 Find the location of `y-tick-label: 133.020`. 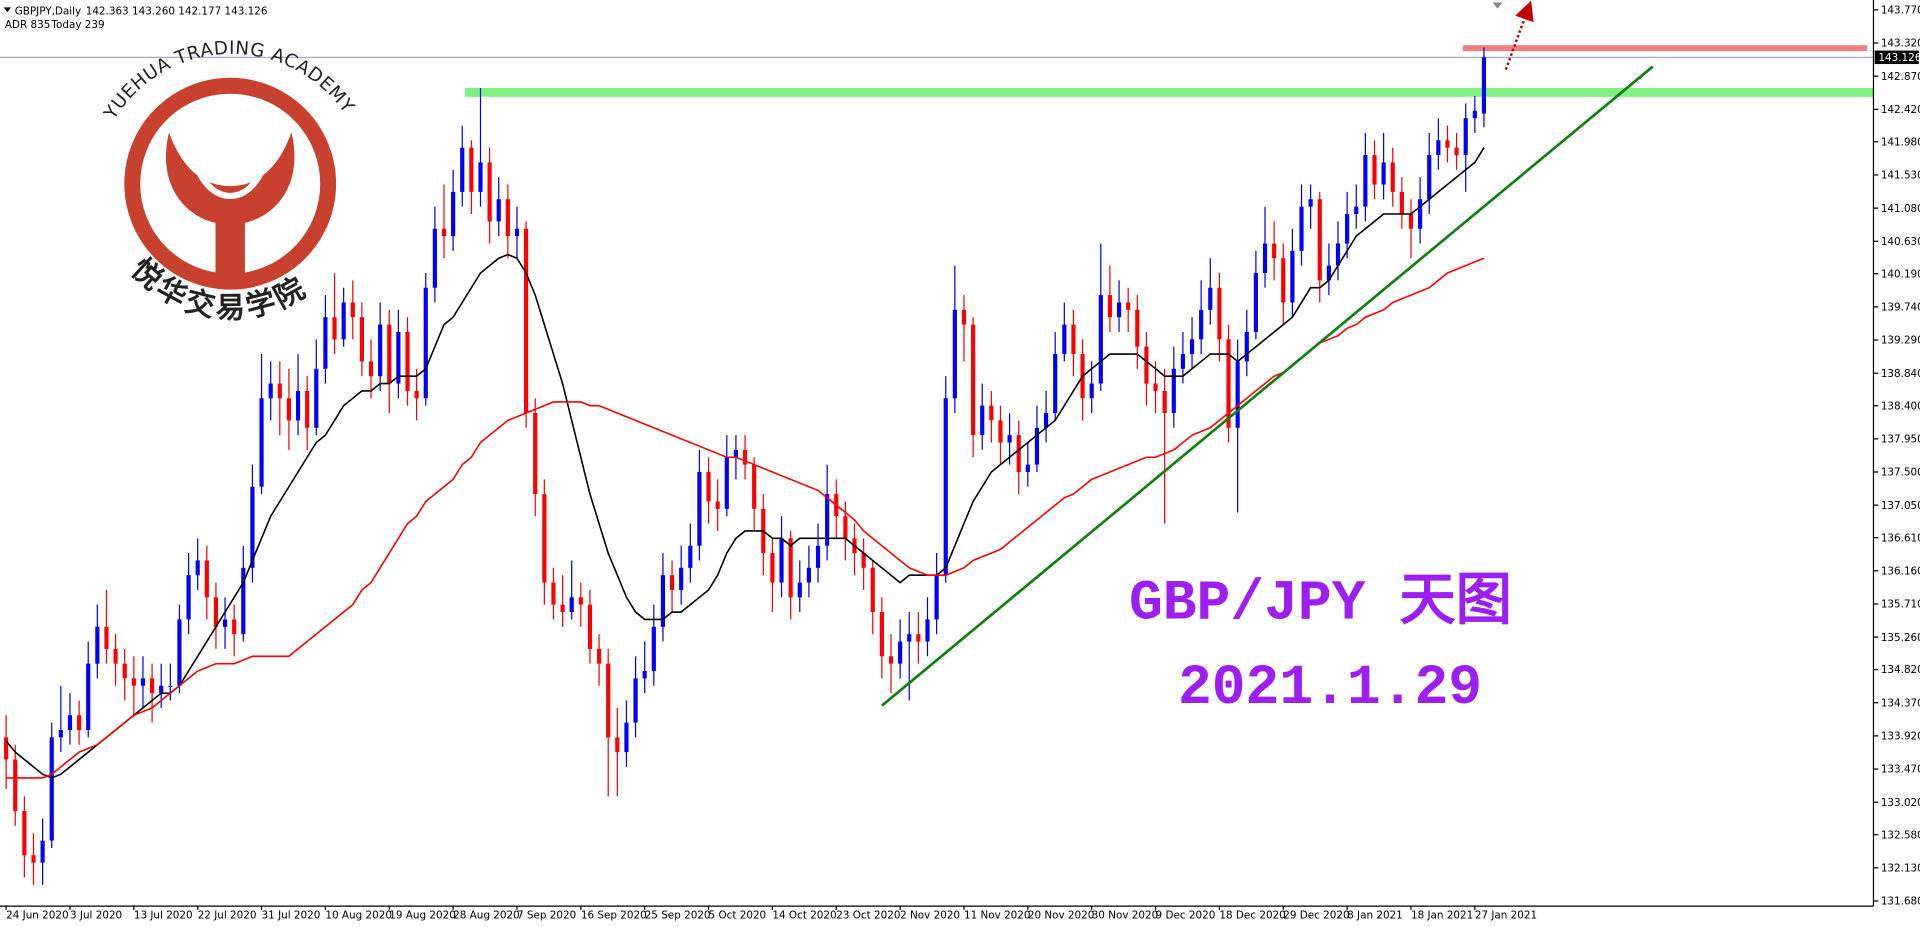

y-tick-label: 133.020 is located at coordinates (1900, 803).